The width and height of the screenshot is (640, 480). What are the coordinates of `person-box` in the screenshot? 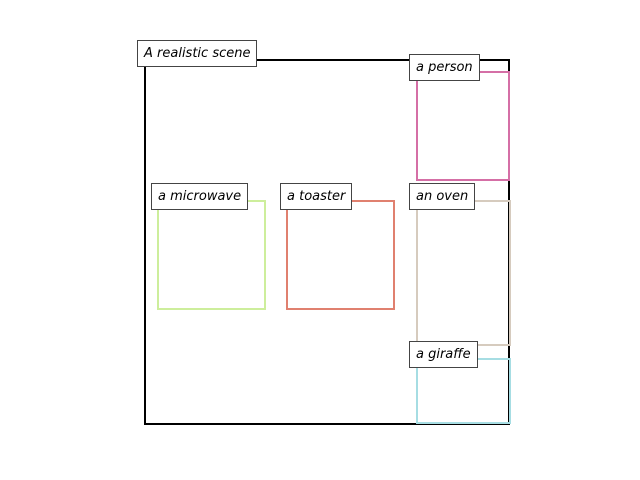 It's located at (463, 126).